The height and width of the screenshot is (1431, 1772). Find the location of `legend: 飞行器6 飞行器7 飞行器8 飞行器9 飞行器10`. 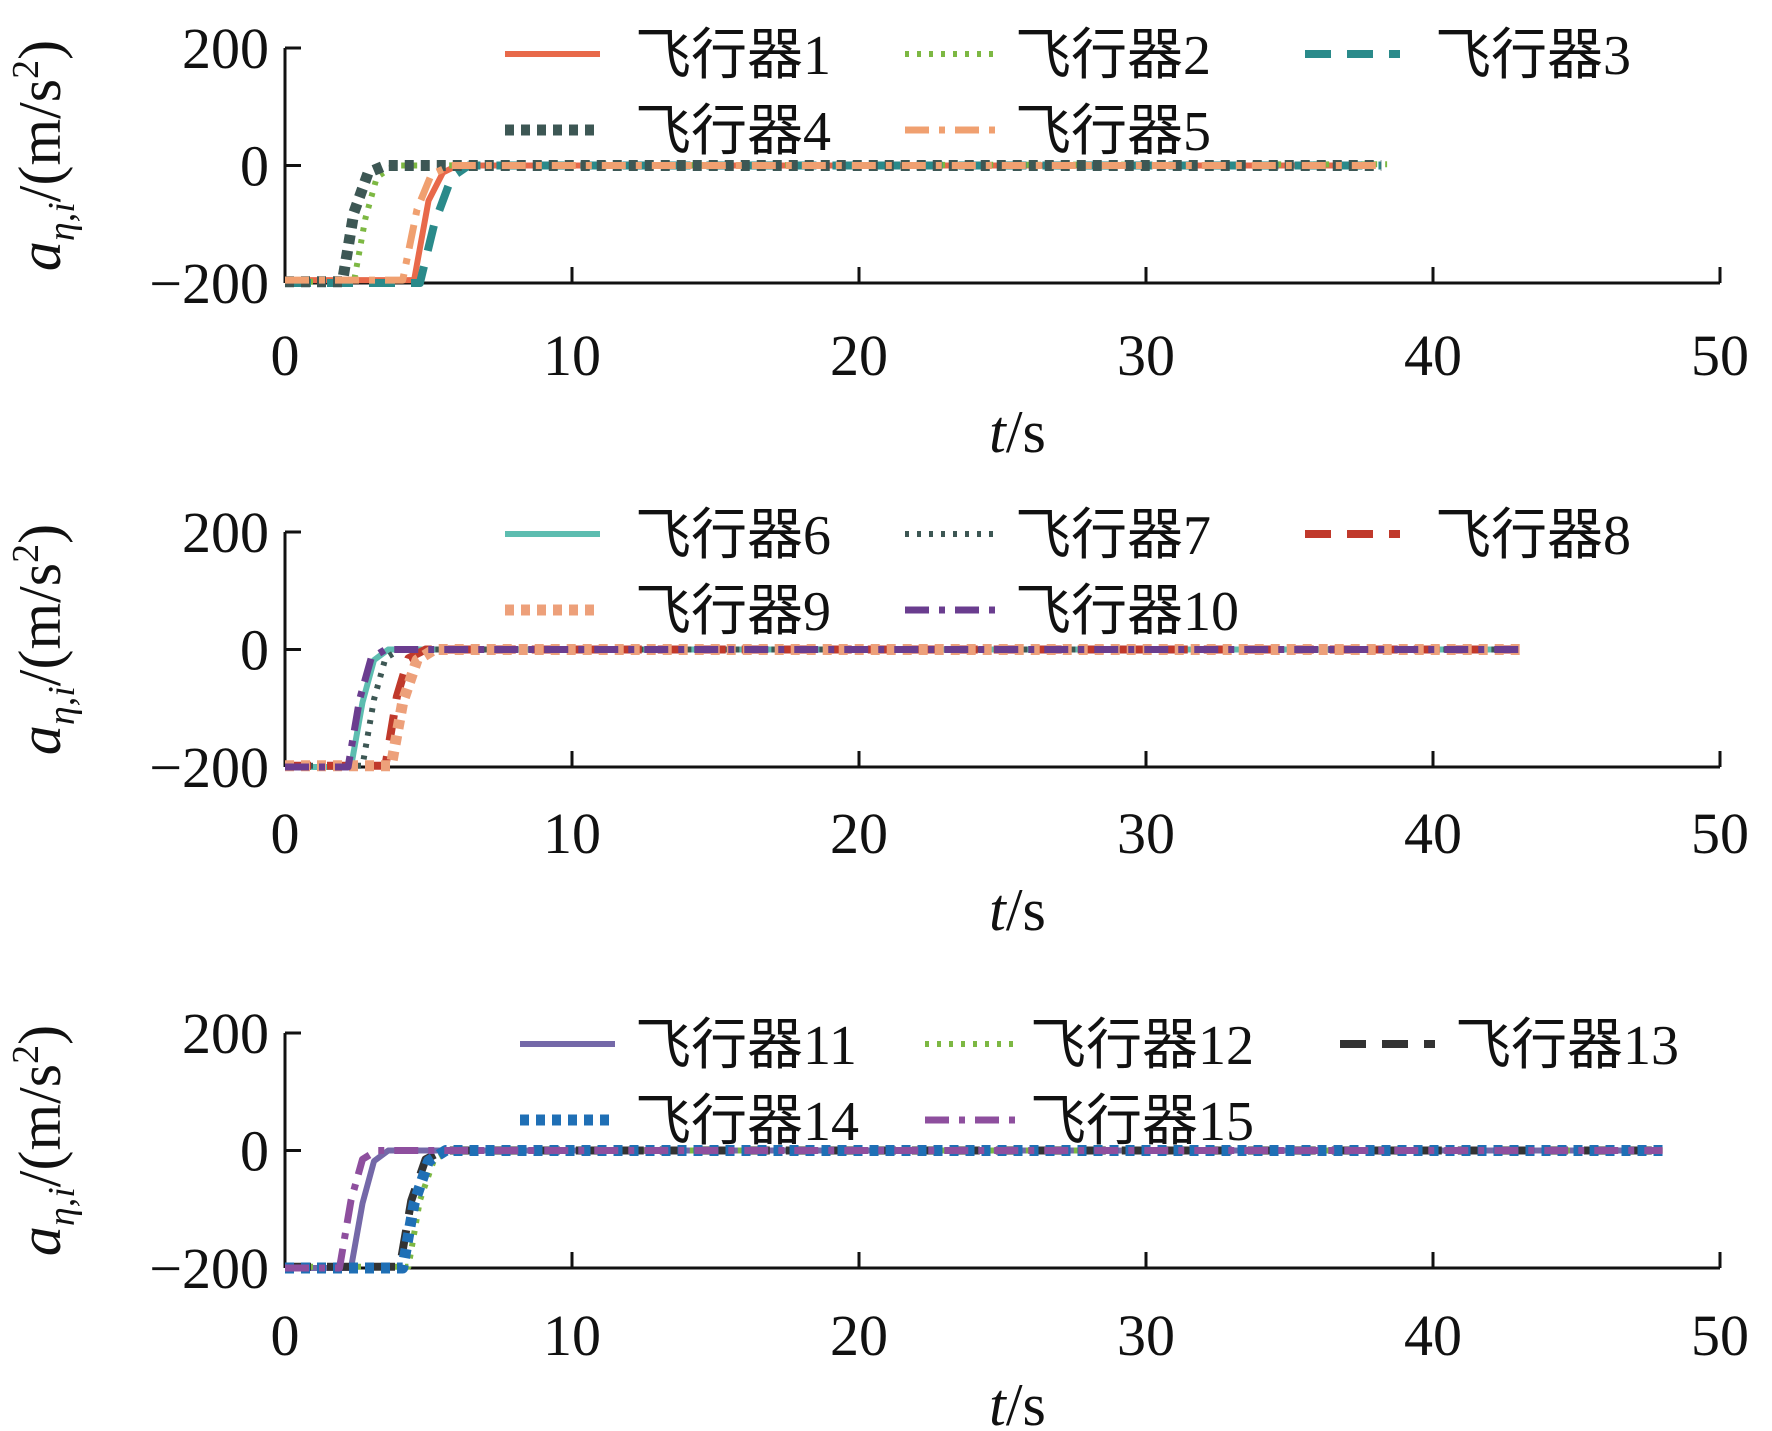

legend: 飞行器6 飞行器7 飞行器8 飞行器9 飞行器10 is located at coordinates (1068, 574).